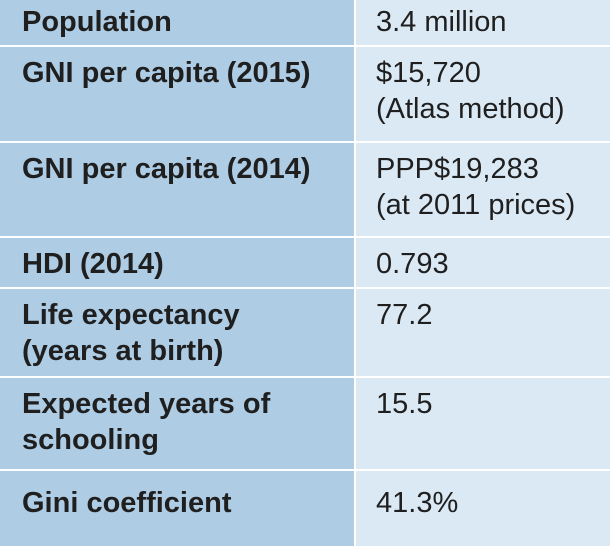  I want to click on row-label-hdi: HDI (2014), so click(178, 263).